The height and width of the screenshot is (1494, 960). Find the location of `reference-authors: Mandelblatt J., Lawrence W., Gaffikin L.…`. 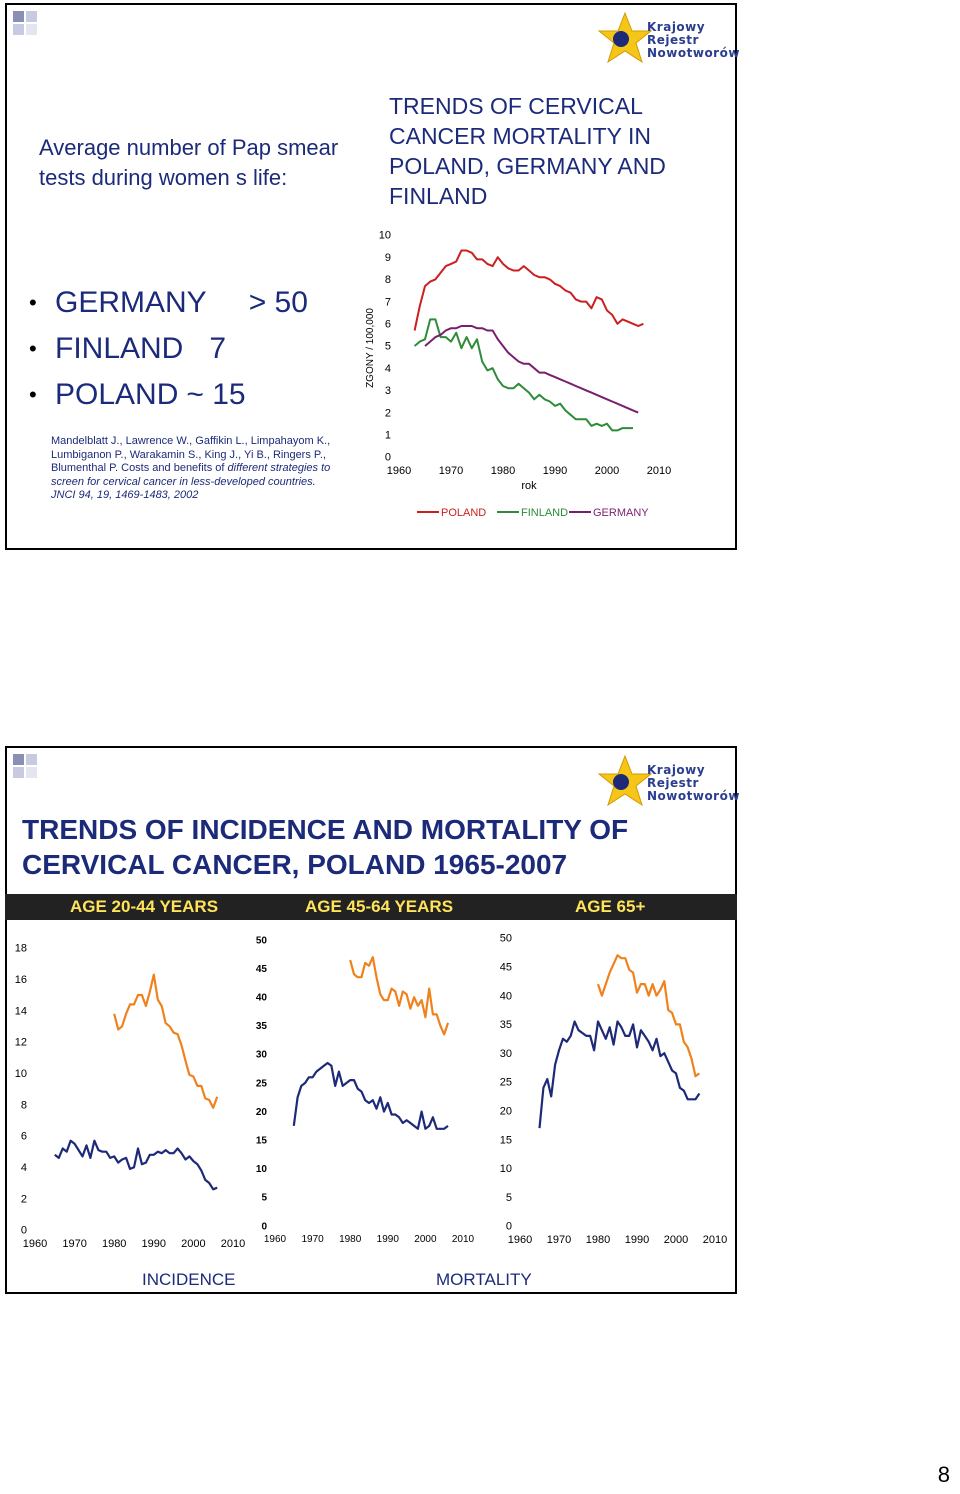

reference-authors: Mandelblatt J., Lawrence W., Gaffikin L.… is located at coordinates (191, 454).